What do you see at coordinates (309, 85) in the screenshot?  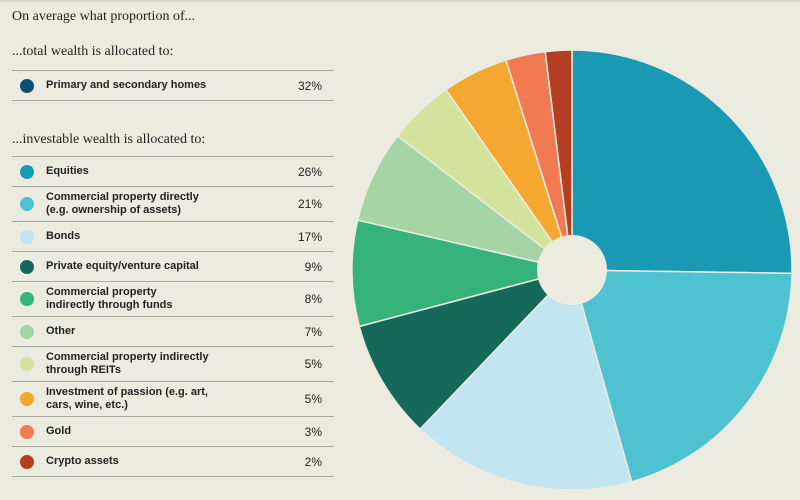 I see `legend-value: 32%` at bounding box center [309, 85].